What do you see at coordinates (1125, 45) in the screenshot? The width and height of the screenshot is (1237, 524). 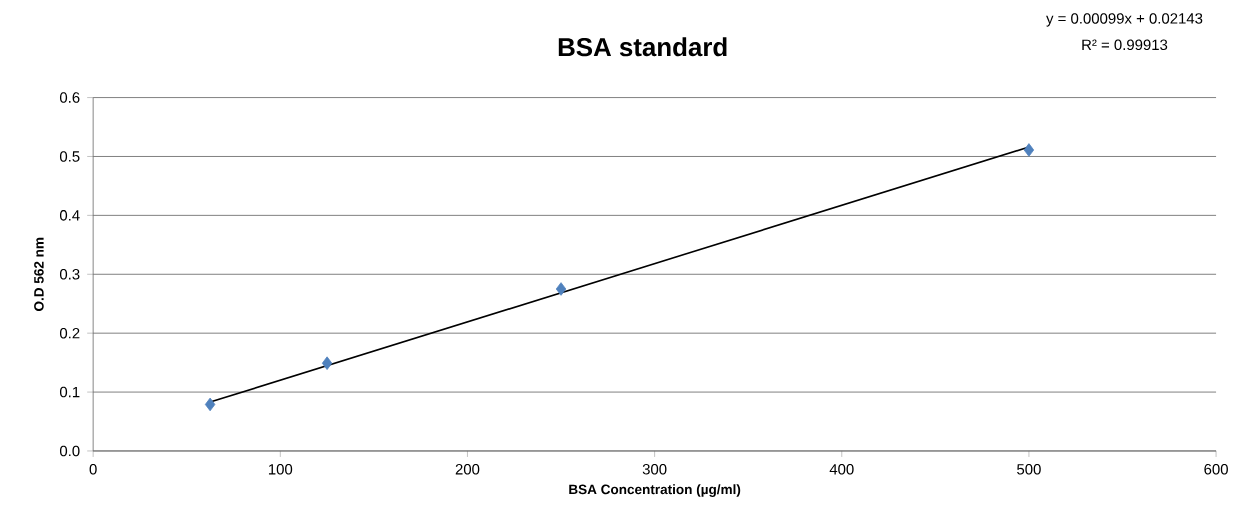 I see `text: R² = 0.99913` at bounding box center [1125, 45].